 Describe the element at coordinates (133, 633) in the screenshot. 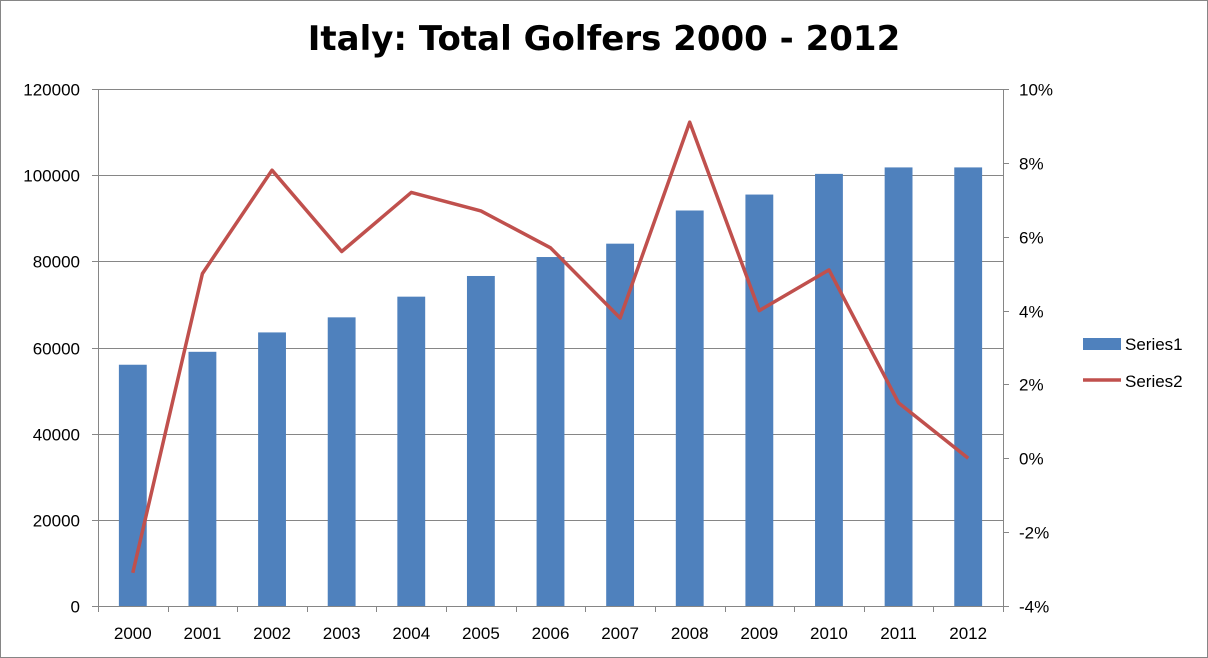

I see `x-tick-label: 2000` at that location.